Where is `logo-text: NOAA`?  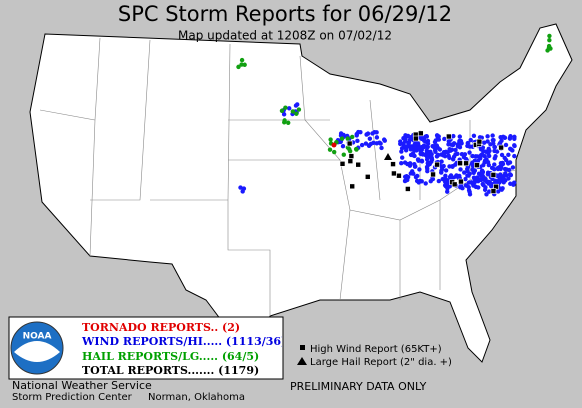
logo-text: NOAA is located at coordinates (37, 337).